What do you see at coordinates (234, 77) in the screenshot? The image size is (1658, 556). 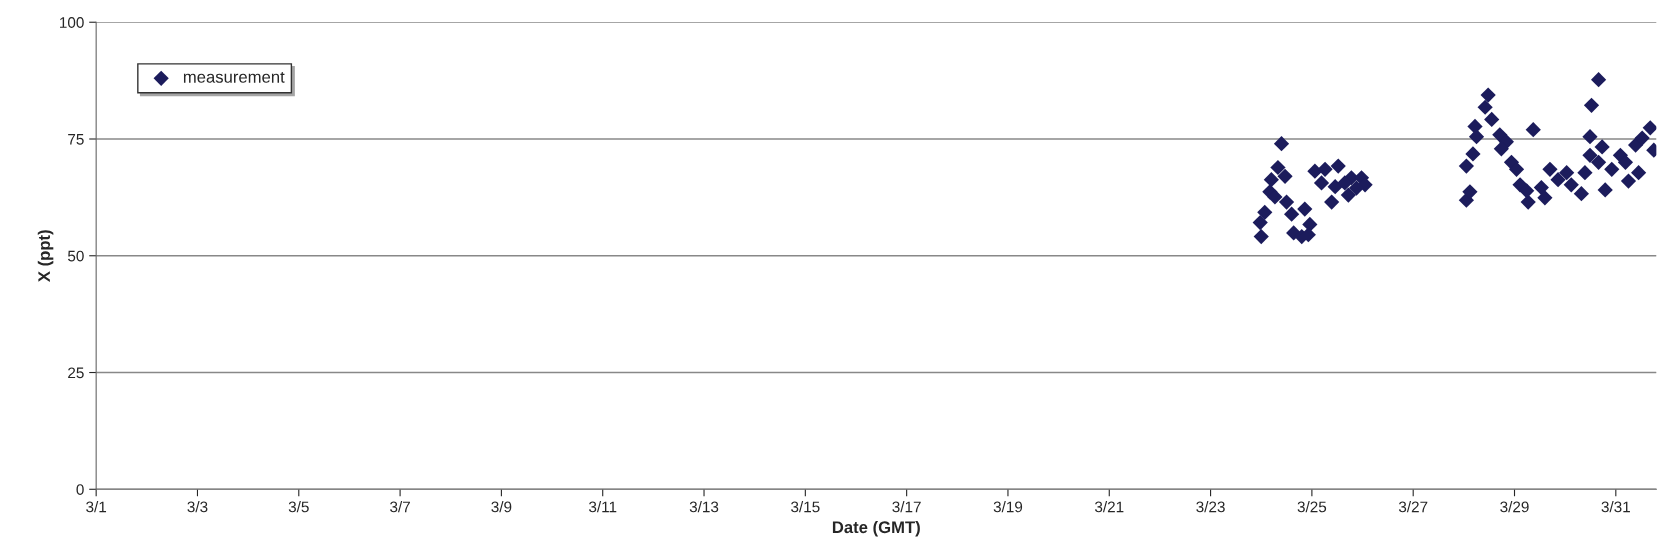 I see `legend-label: measurement` at bounding box center [234, 77].